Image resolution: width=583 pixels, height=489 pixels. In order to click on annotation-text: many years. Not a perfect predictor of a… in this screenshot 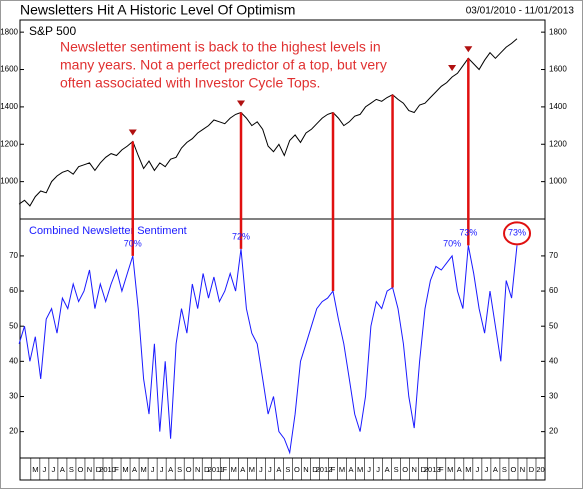, I will do `click(223, 65)`.